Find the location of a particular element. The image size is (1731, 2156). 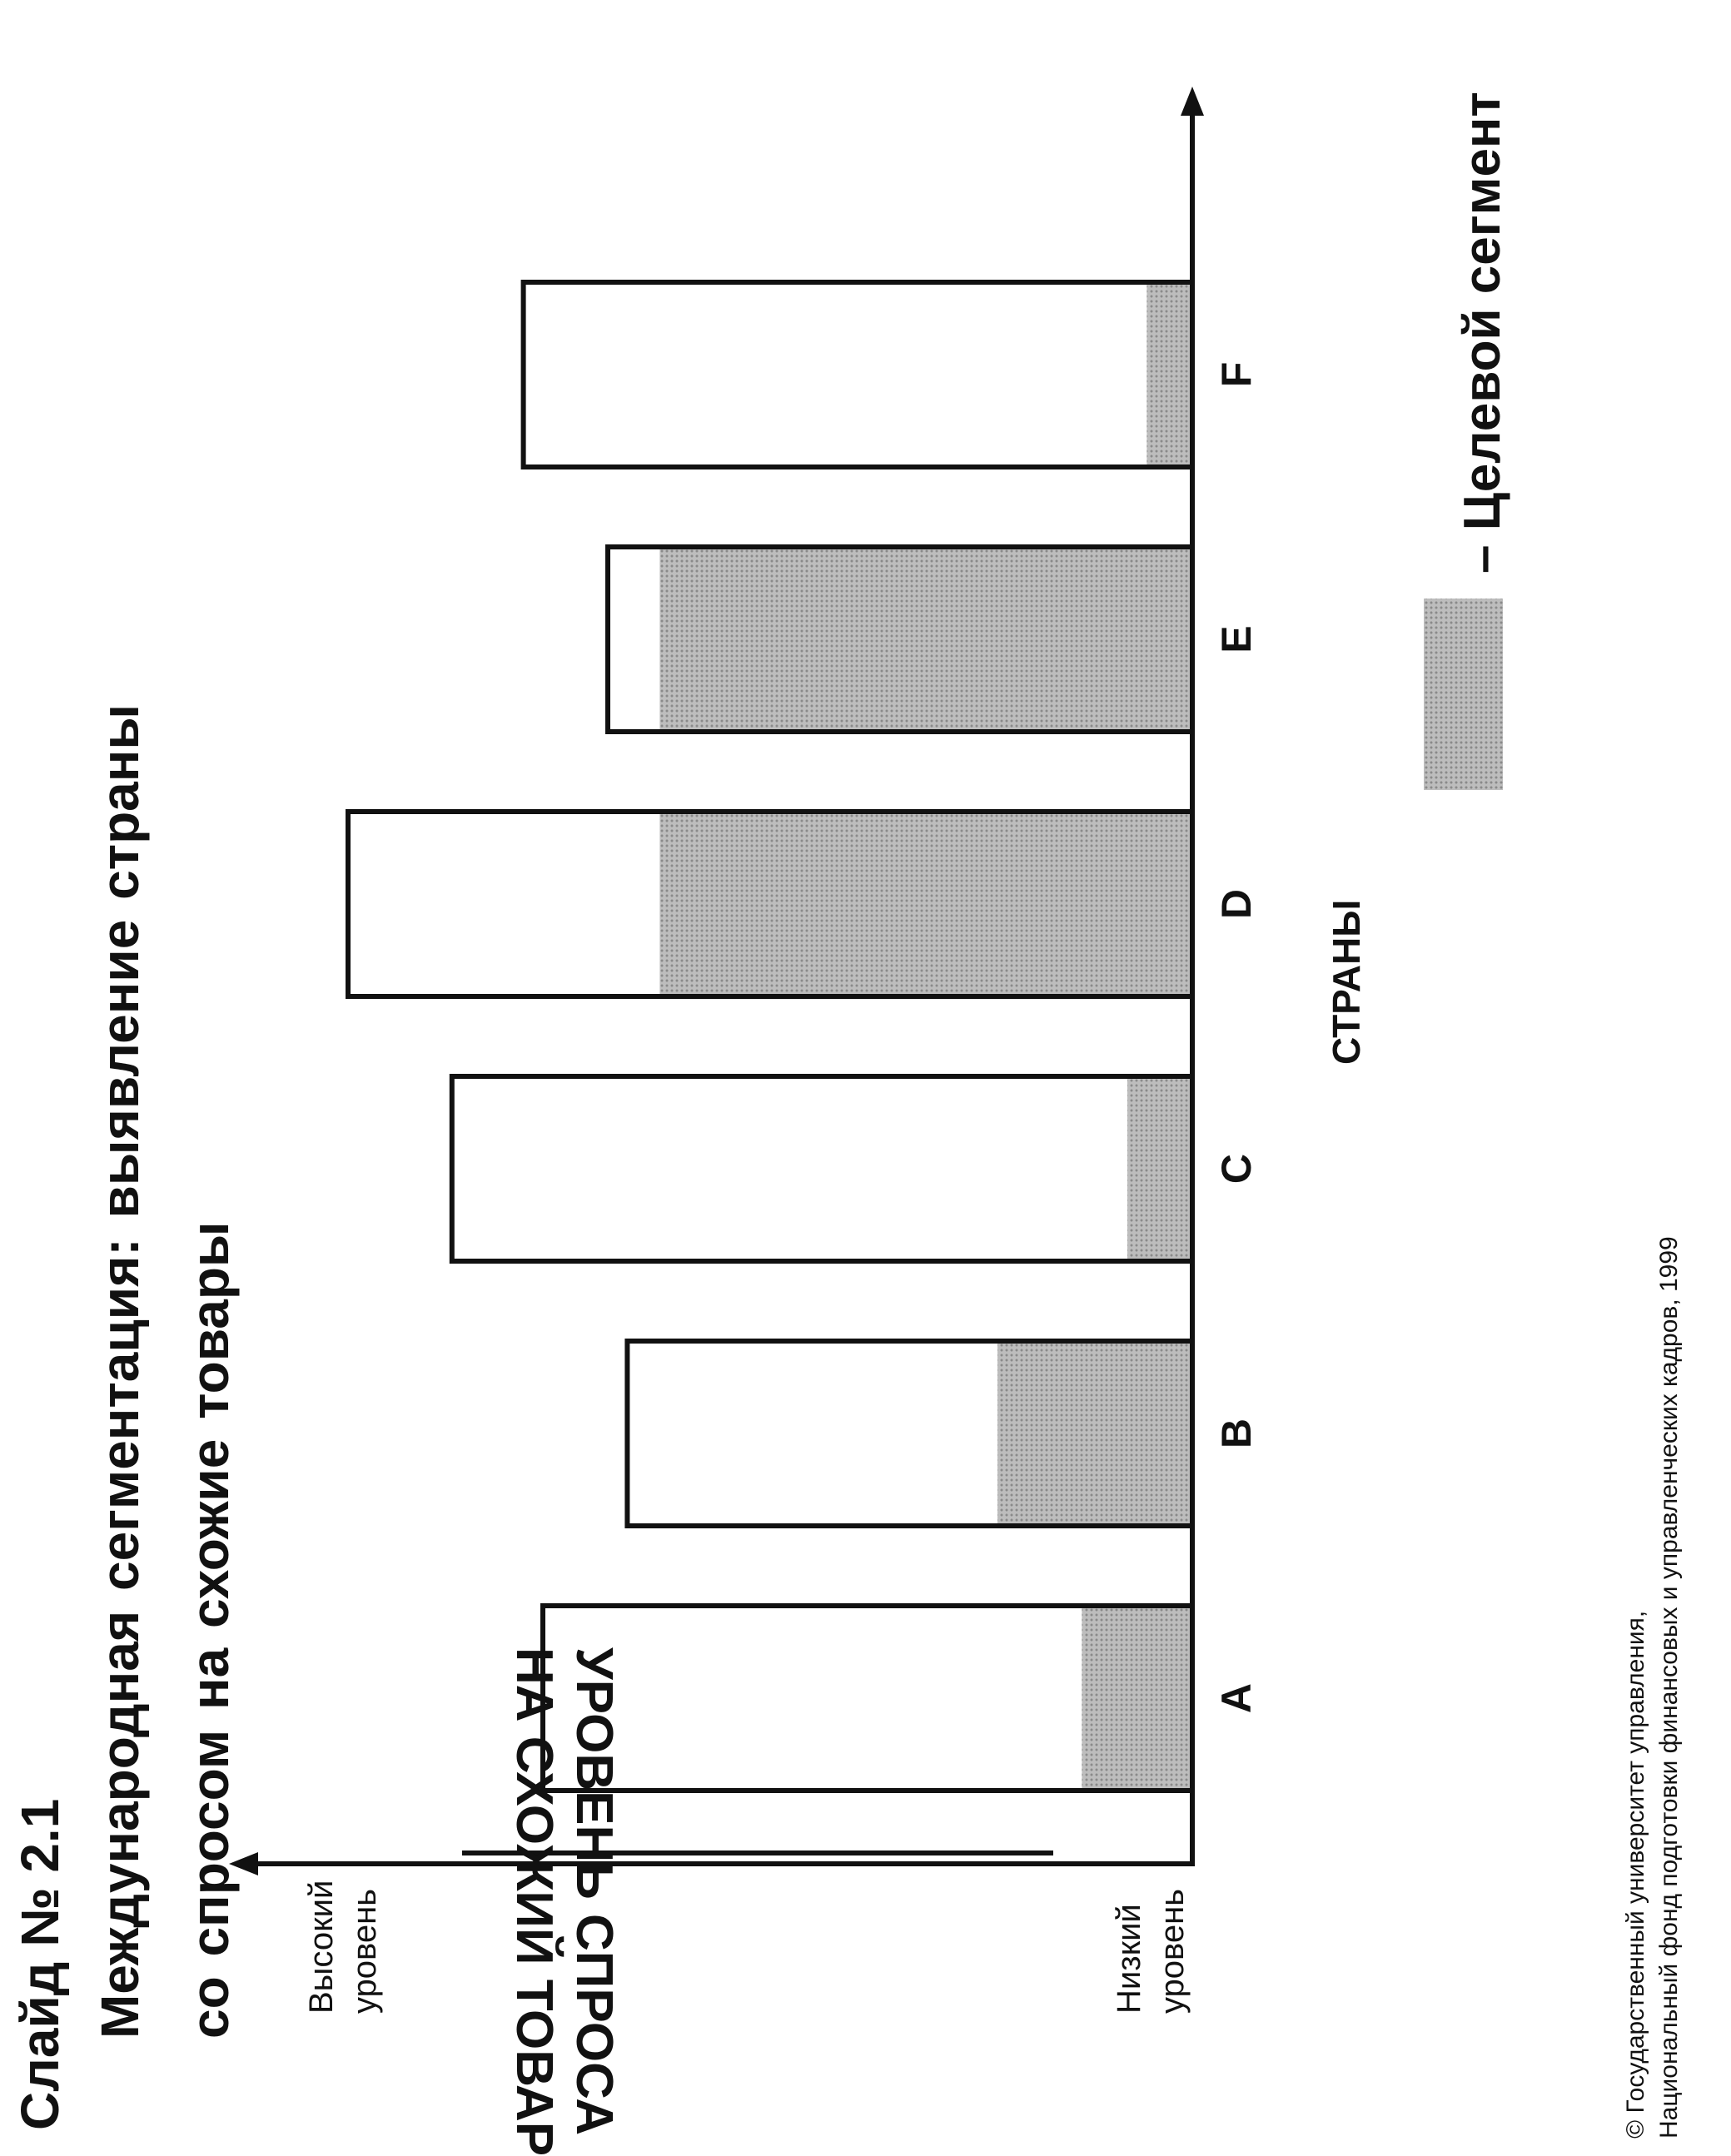

bar-segment-D is located at coordinates (925, 904).